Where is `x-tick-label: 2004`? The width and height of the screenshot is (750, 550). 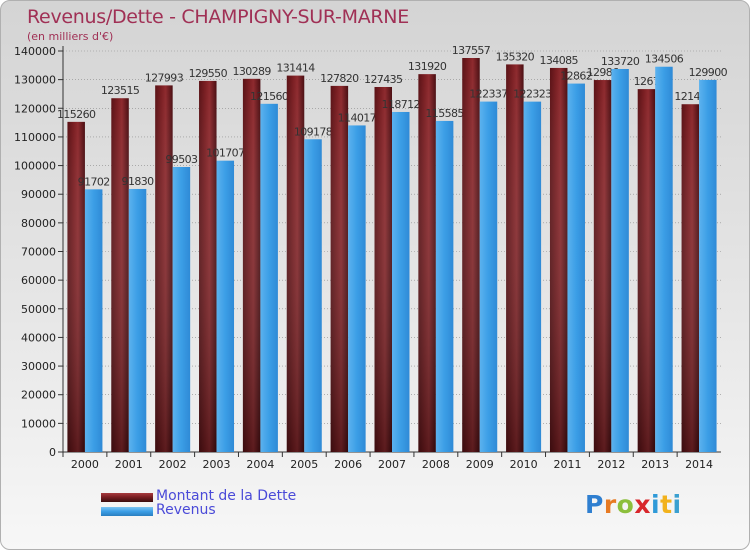
x-tick-label: 2004 is located at coordinates (260, 464).